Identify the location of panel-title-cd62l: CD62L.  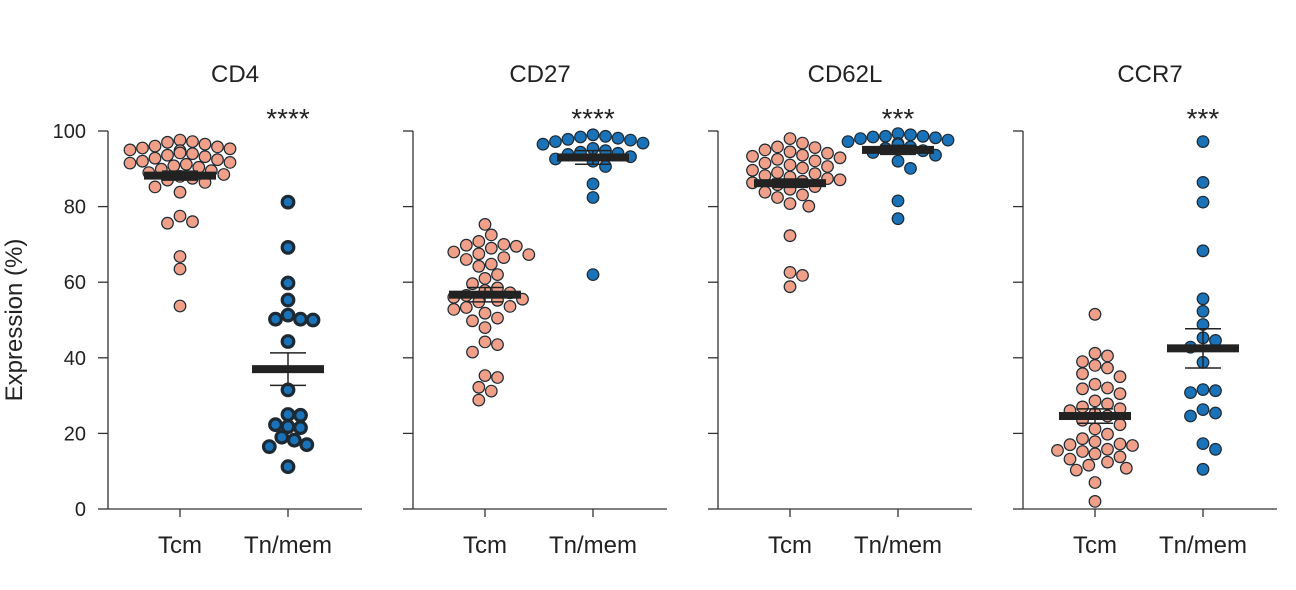
(845, 74).